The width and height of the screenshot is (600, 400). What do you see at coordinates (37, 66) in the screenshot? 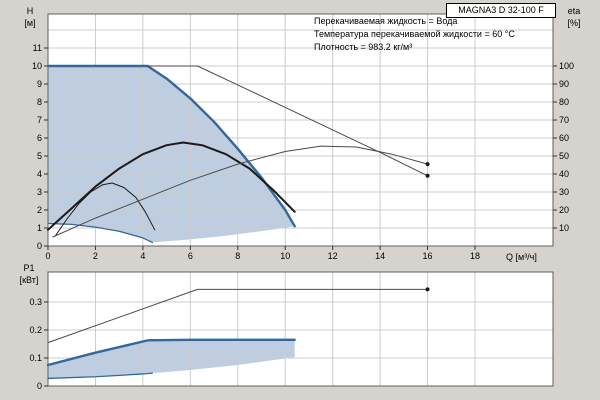
I see `y-tick-label: 10` at bounding box center [37, 66].